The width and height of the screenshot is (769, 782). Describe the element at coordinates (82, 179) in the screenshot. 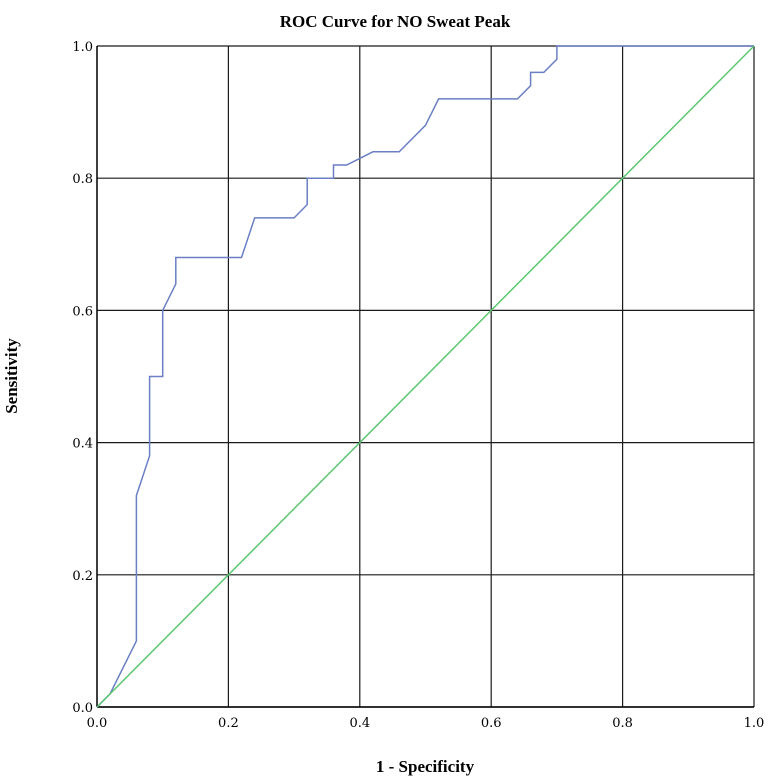

I see `y-tick-label: 0.8` at that location.